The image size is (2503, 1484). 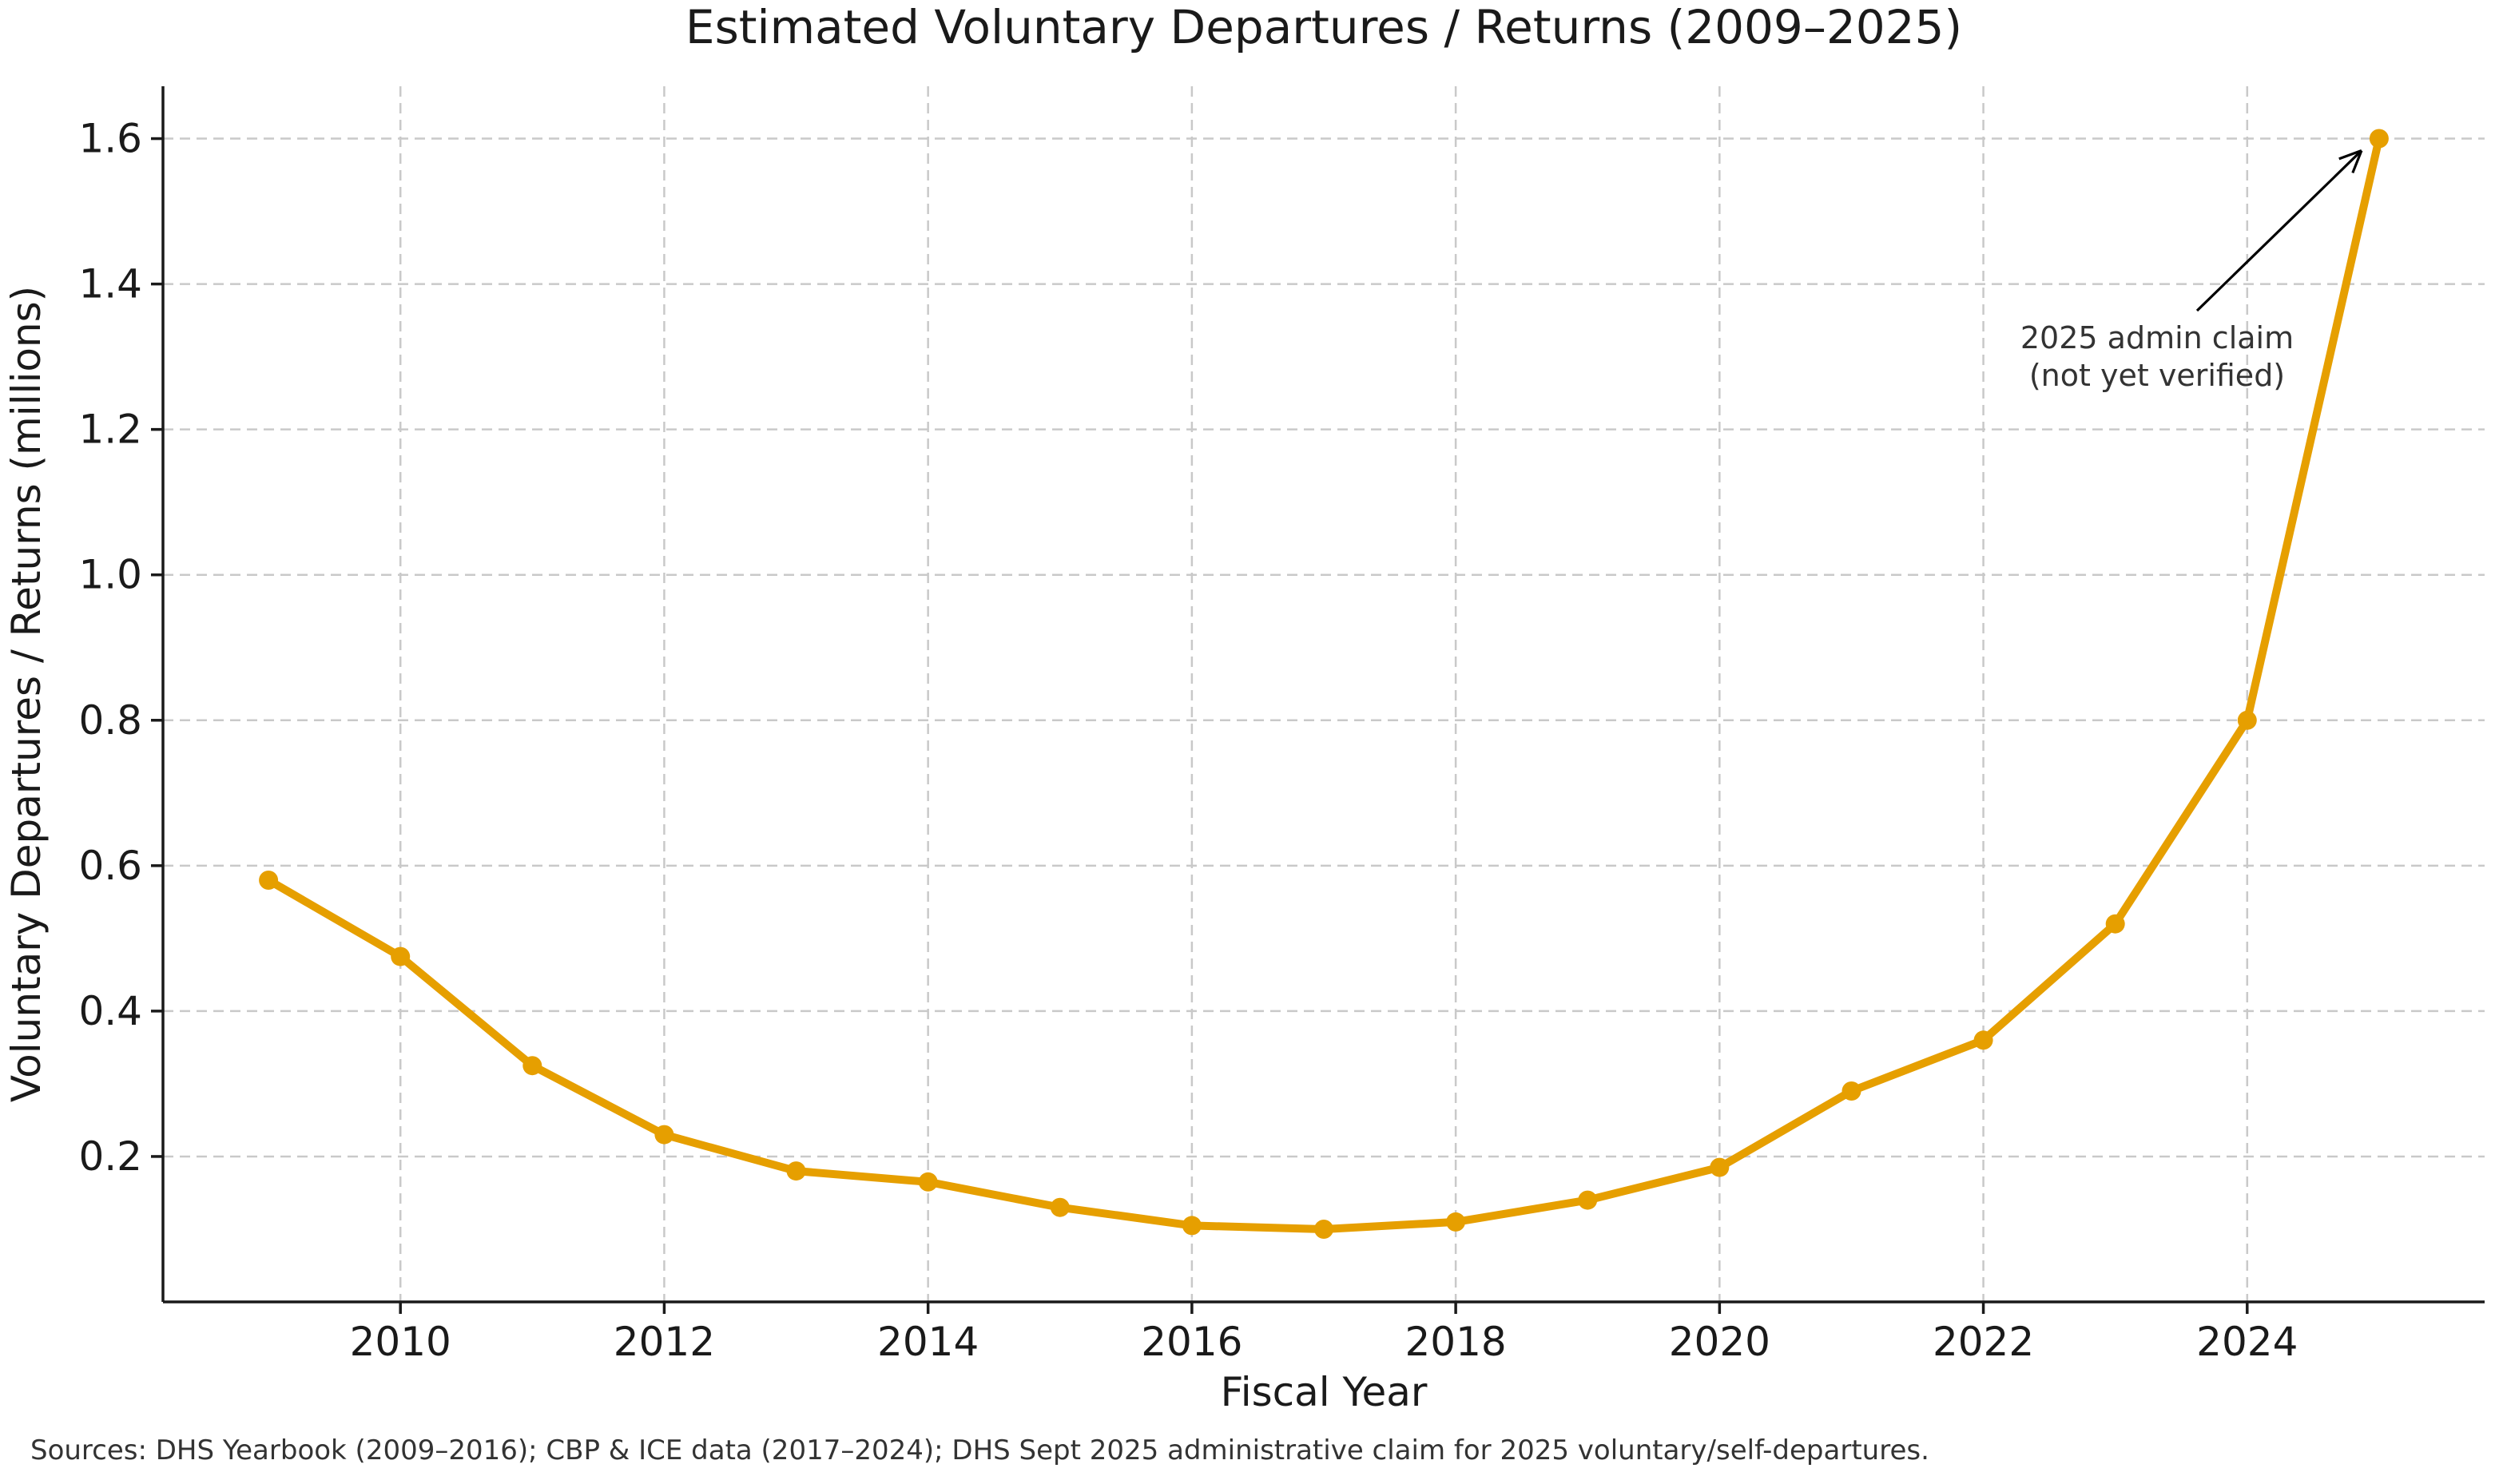 What do you see at coordinates (2247, 720) in the screenshot?
I see `data-point-2024` at bounding box center [2247, 720].